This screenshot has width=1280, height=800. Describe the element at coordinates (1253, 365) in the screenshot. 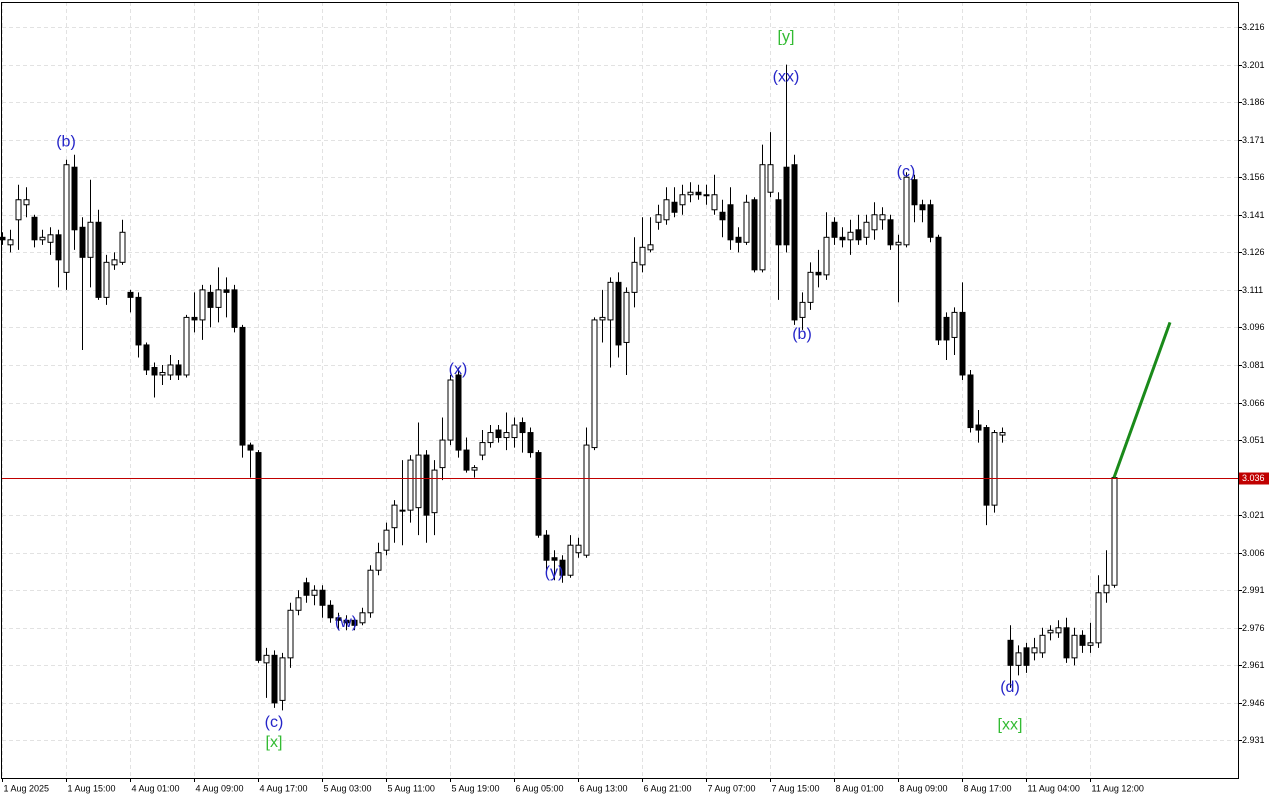

I see `y-tick-label: 3.081` at that location.